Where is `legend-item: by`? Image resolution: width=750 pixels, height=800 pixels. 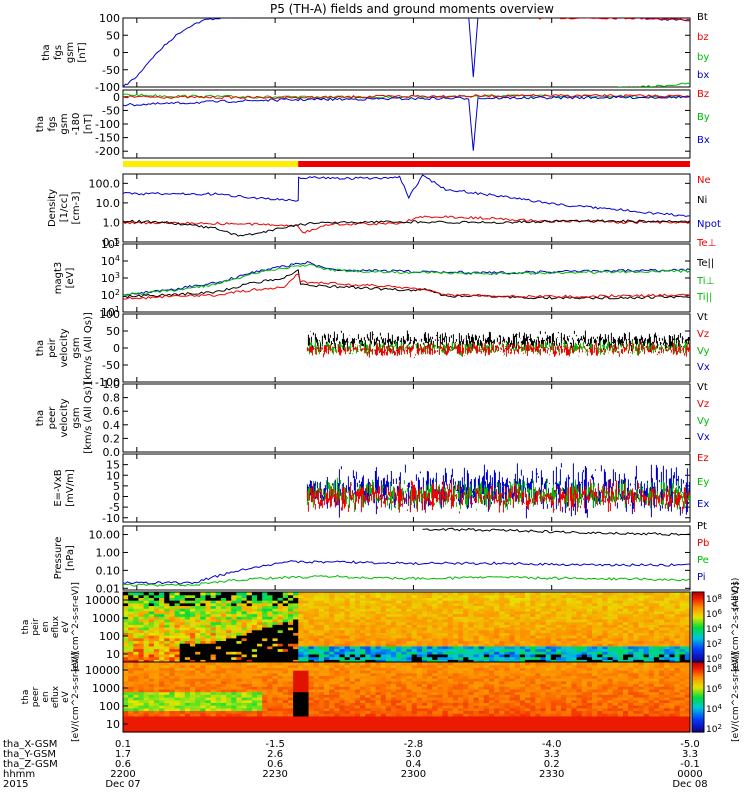 legend-item: by is located at coordinates (703, 57).